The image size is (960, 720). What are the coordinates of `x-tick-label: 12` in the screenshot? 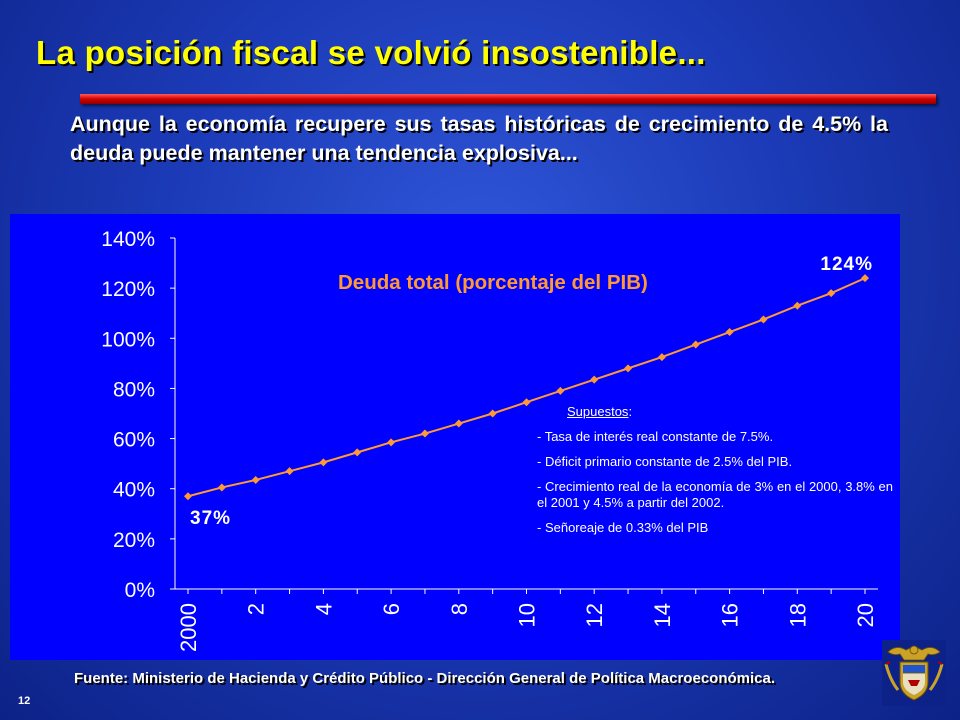 It's located at (594, 615).